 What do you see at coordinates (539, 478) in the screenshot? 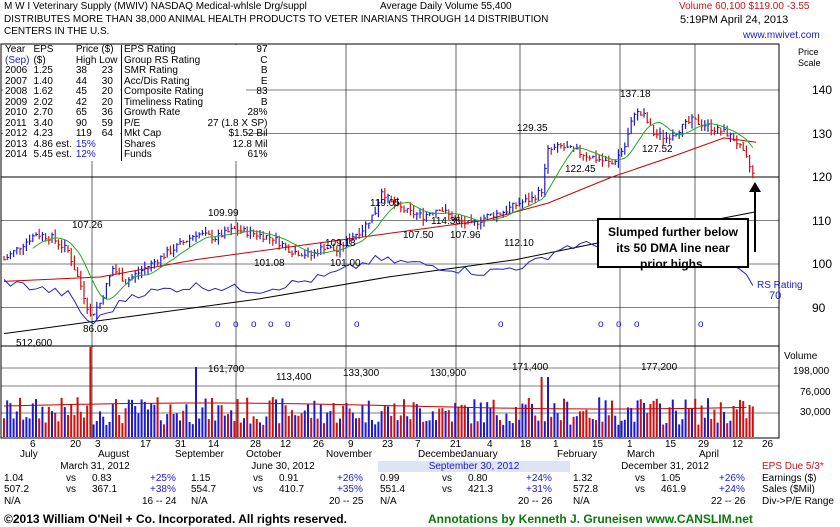
I see `quarter-change: +24%` at bounding box center [539, 478].